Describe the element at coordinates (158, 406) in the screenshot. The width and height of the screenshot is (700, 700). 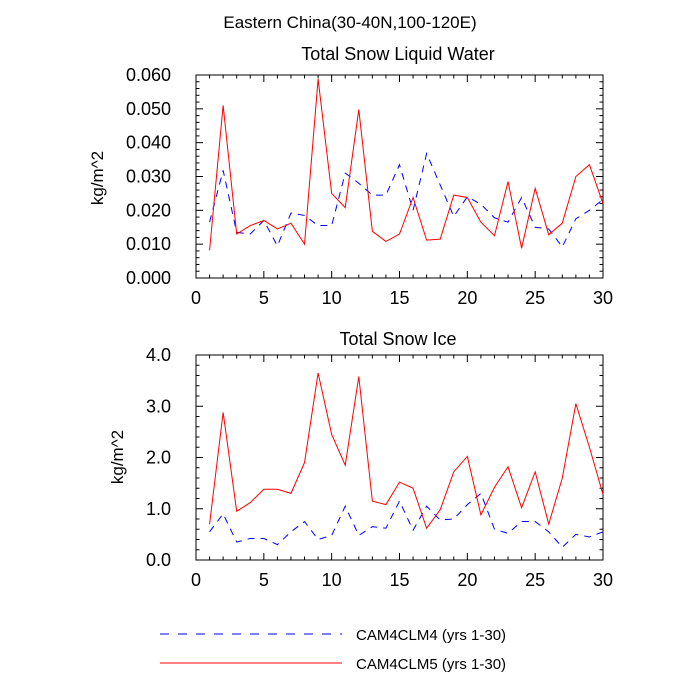
I see `y-tick-label: 3.0` at that location.